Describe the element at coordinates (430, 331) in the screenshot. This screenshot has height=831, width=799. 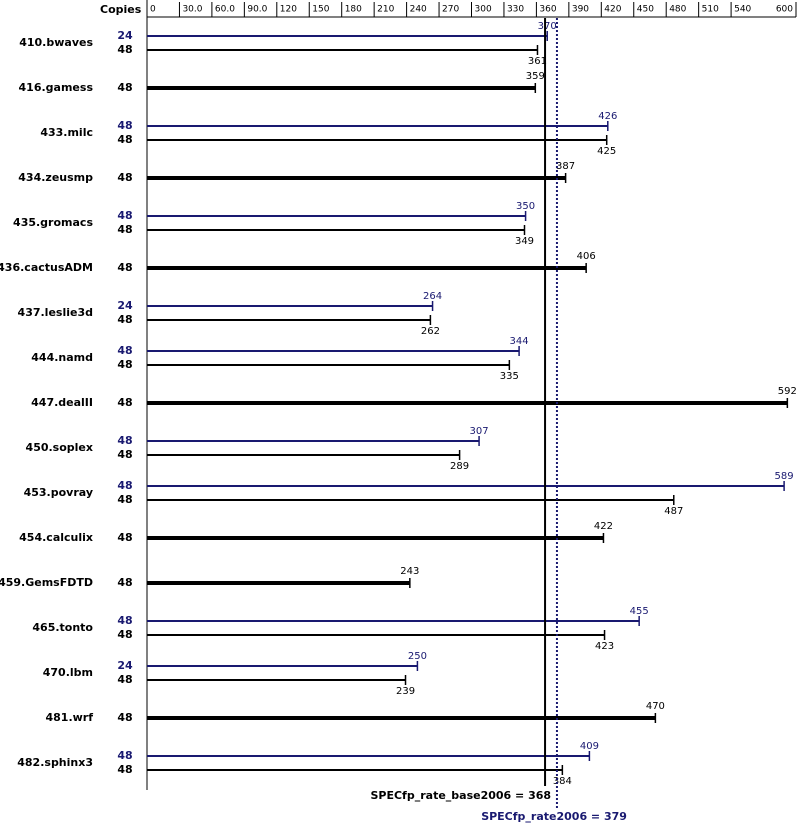
I see `value-label: 262` at that location.